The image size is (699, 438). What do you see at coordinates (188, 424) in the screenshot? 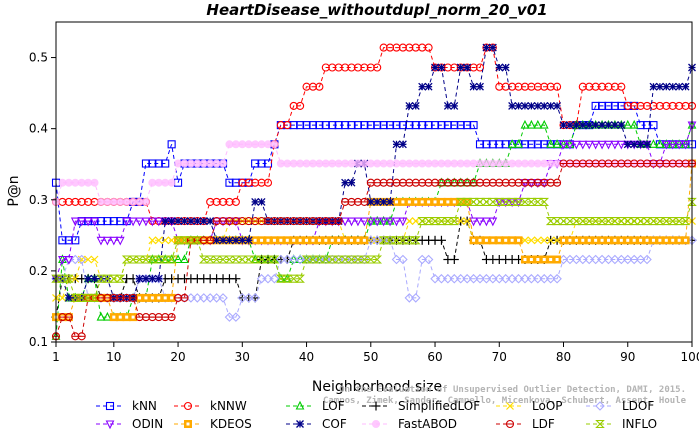
I see `legend-marker-kdeos` at bounding box center [188, 424].